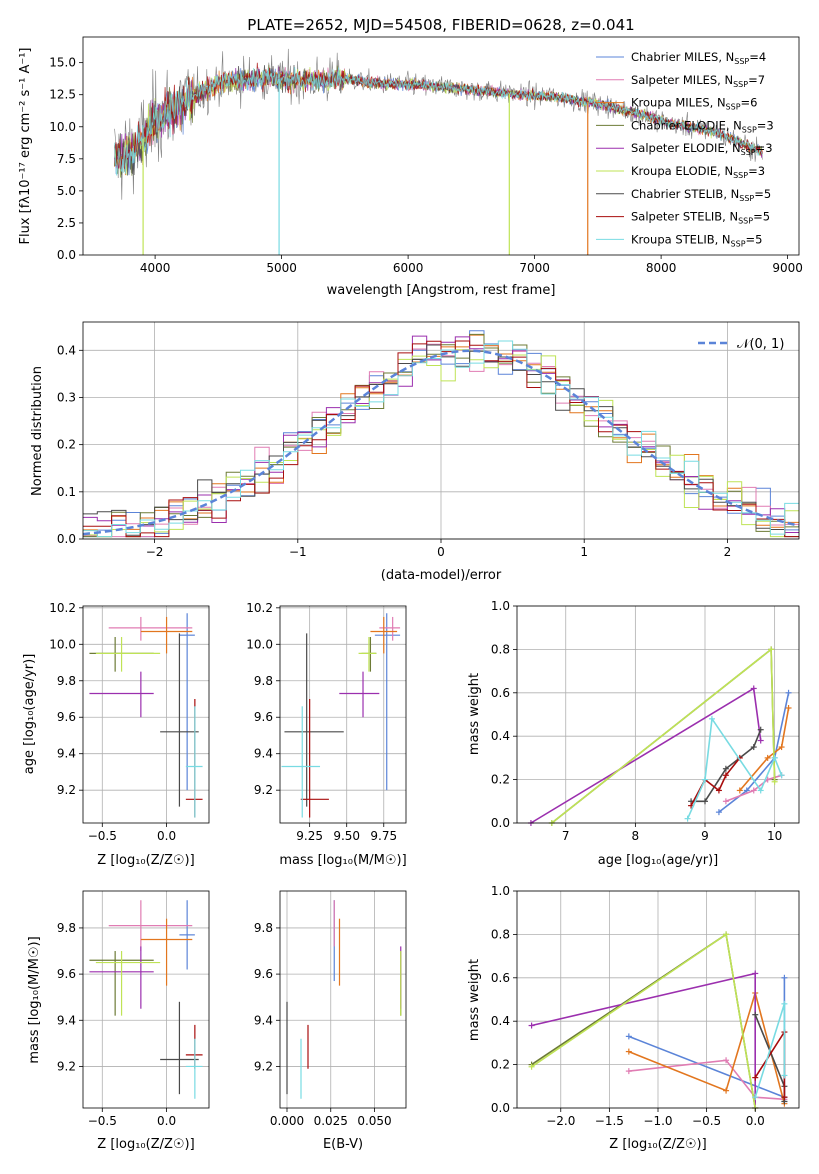  Describe the element at coordinates (698, 58) in the screenshot. I see `legend-label: Chabrier MILES, NSSP=4` at that location.